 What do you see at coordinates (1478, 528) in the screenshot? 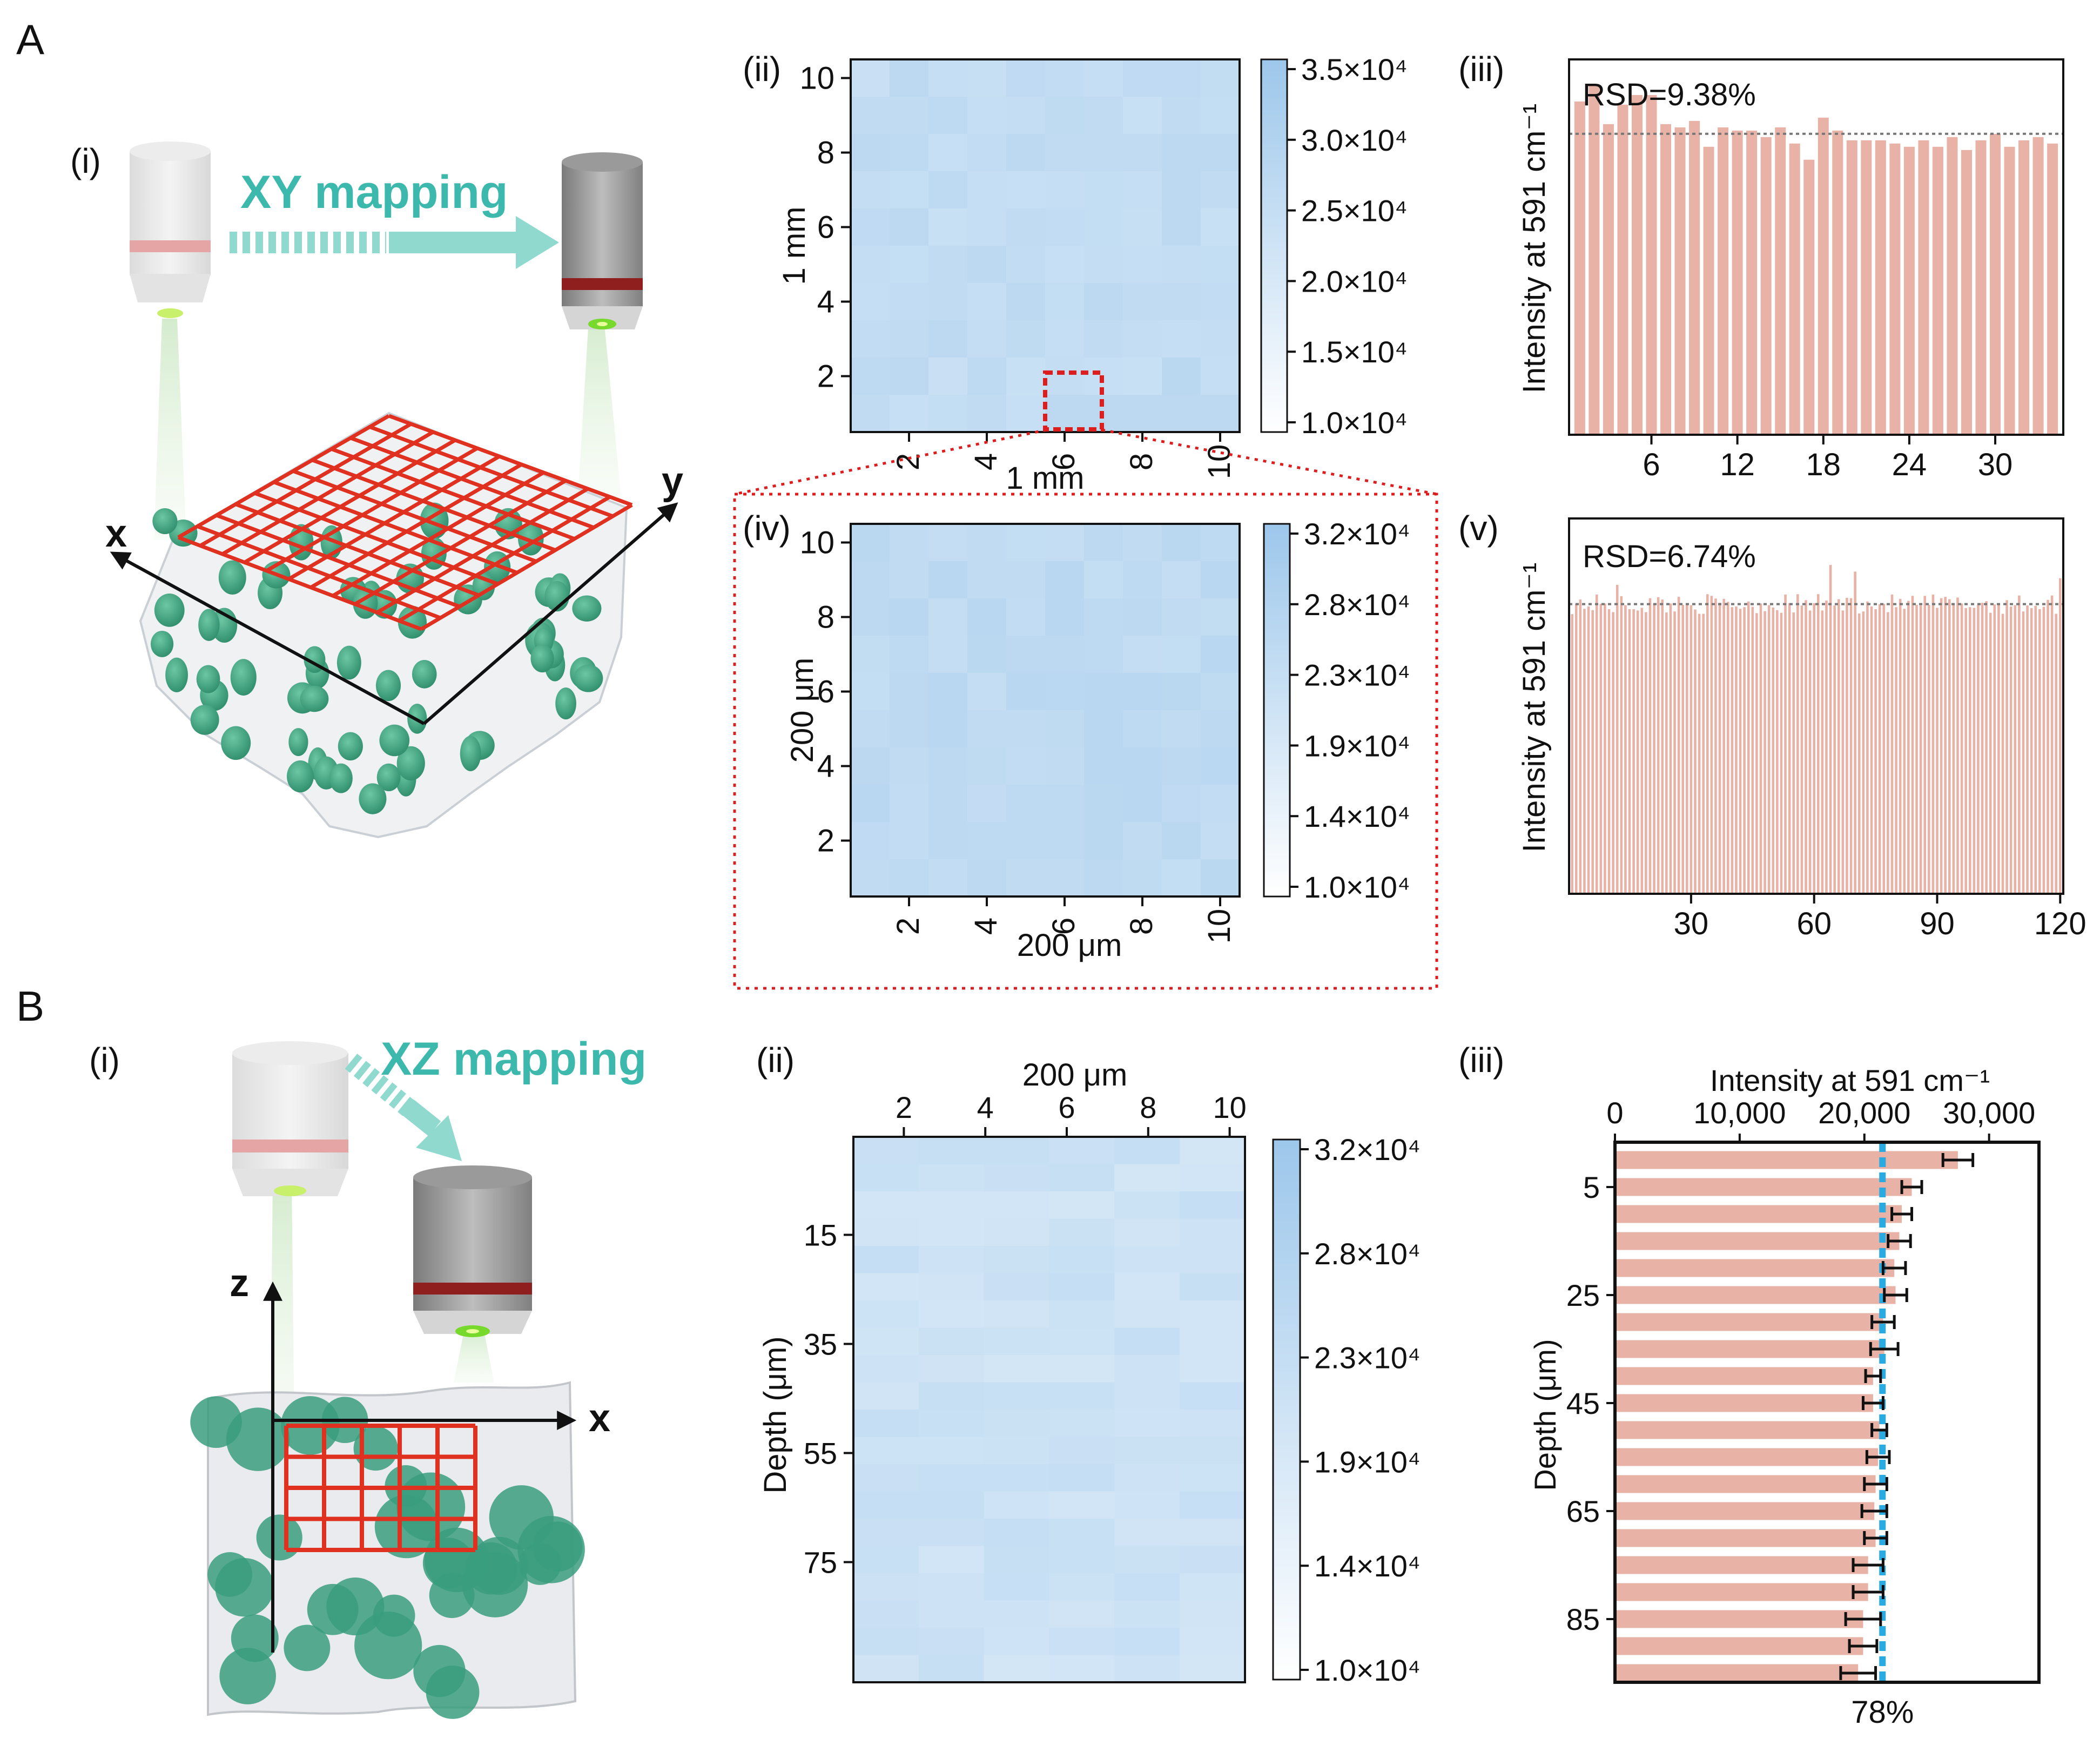
I see `panel-label-Av: (v)` at bounding box center [1478, 528].